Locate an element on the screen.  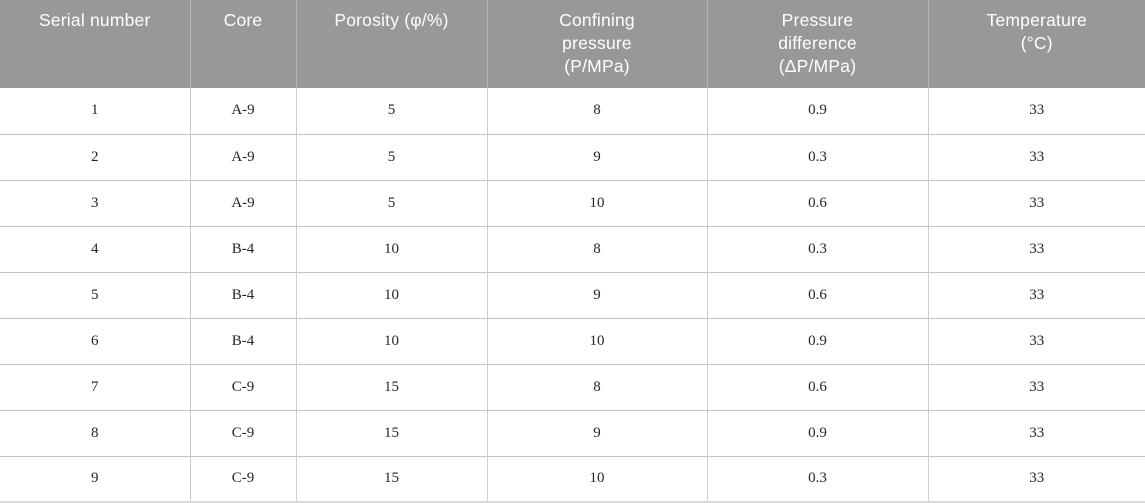
table-row: 3 A-9 5 10 0.6 33 is located at coordinates (572, 202).